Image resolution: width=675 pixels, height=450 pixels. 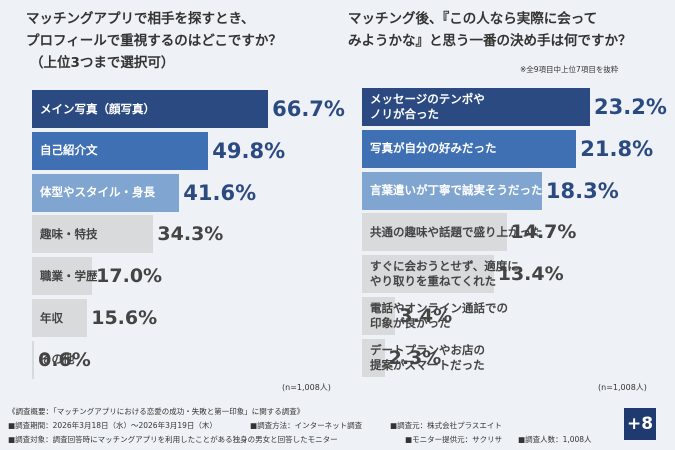 I want to click on footer-item: ■調査方法：インターネット調査, so click(x=306, y=425).